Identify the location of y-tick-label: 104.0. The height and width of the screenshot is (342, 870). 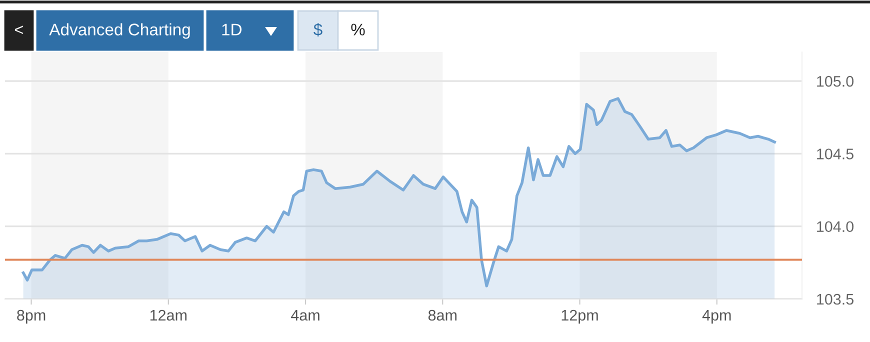
(835, 226).